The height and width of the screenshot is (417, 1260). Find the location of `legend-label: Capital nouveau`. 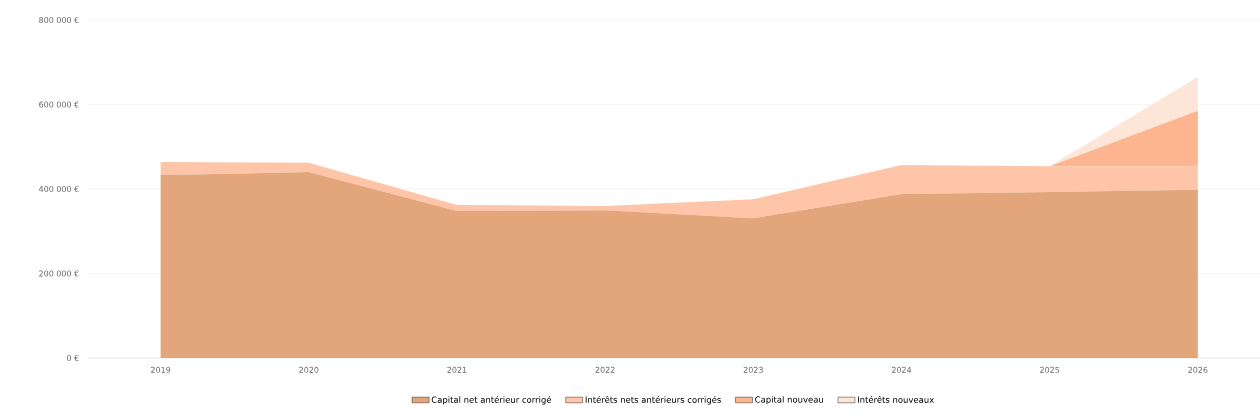

legend-label: Capital nouveau is located at coordinates (789, 400).